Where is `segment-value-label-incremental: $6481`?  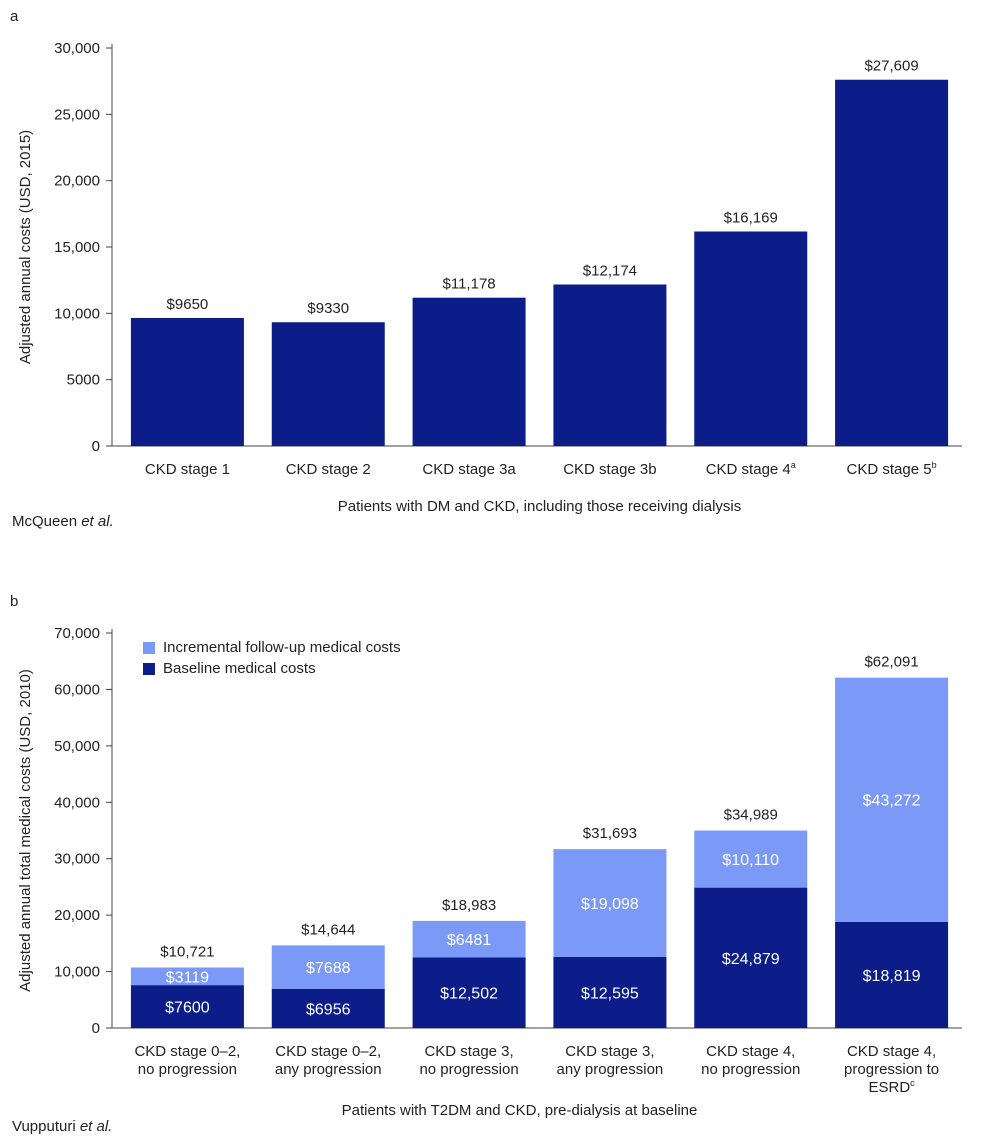
segment-value-label-incremental: $6481 is located at coordinates (469, 940).